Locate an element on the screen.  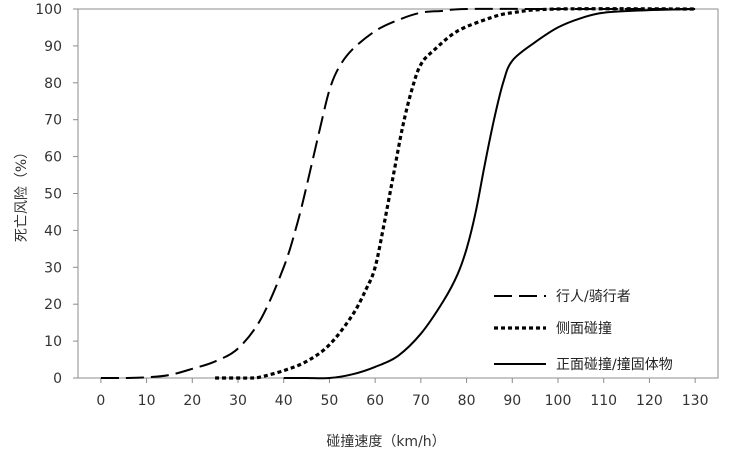
x-tick-label: 10 is located at coordinates (147, 401).